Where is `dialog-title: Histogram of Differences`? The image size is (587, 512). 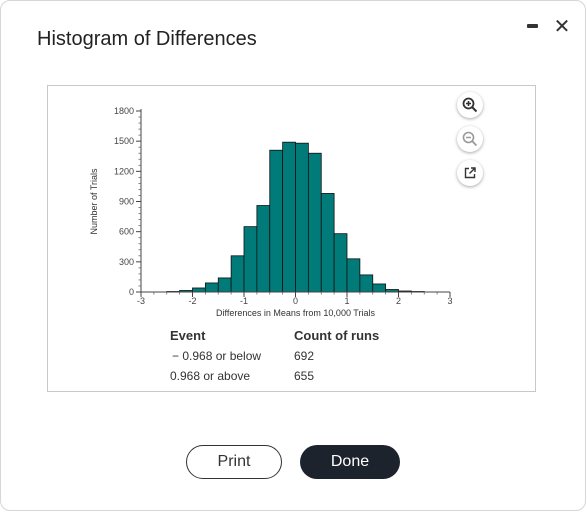 dialog-title: Histogram of Differences is located at coordinates (147, 39).